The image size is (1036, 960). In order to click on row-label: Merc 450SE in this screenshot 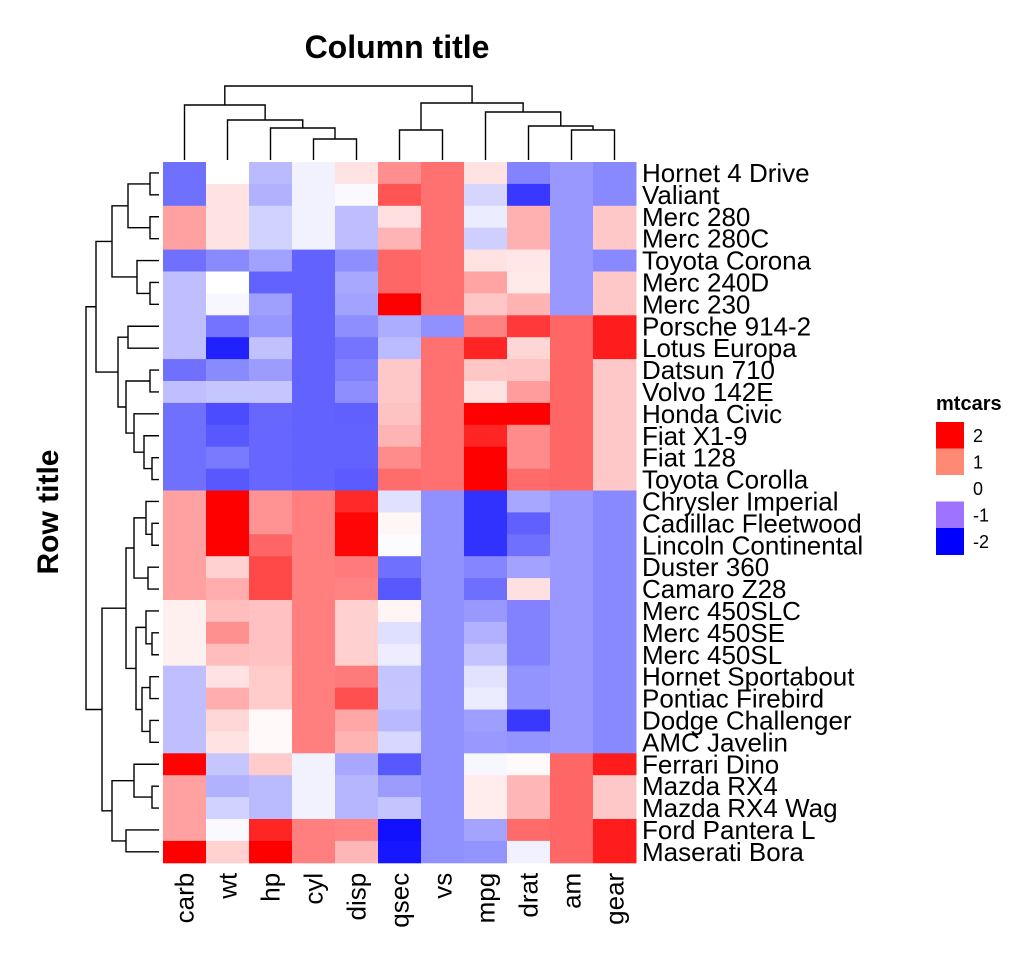, I will do `click(713, 633)`.